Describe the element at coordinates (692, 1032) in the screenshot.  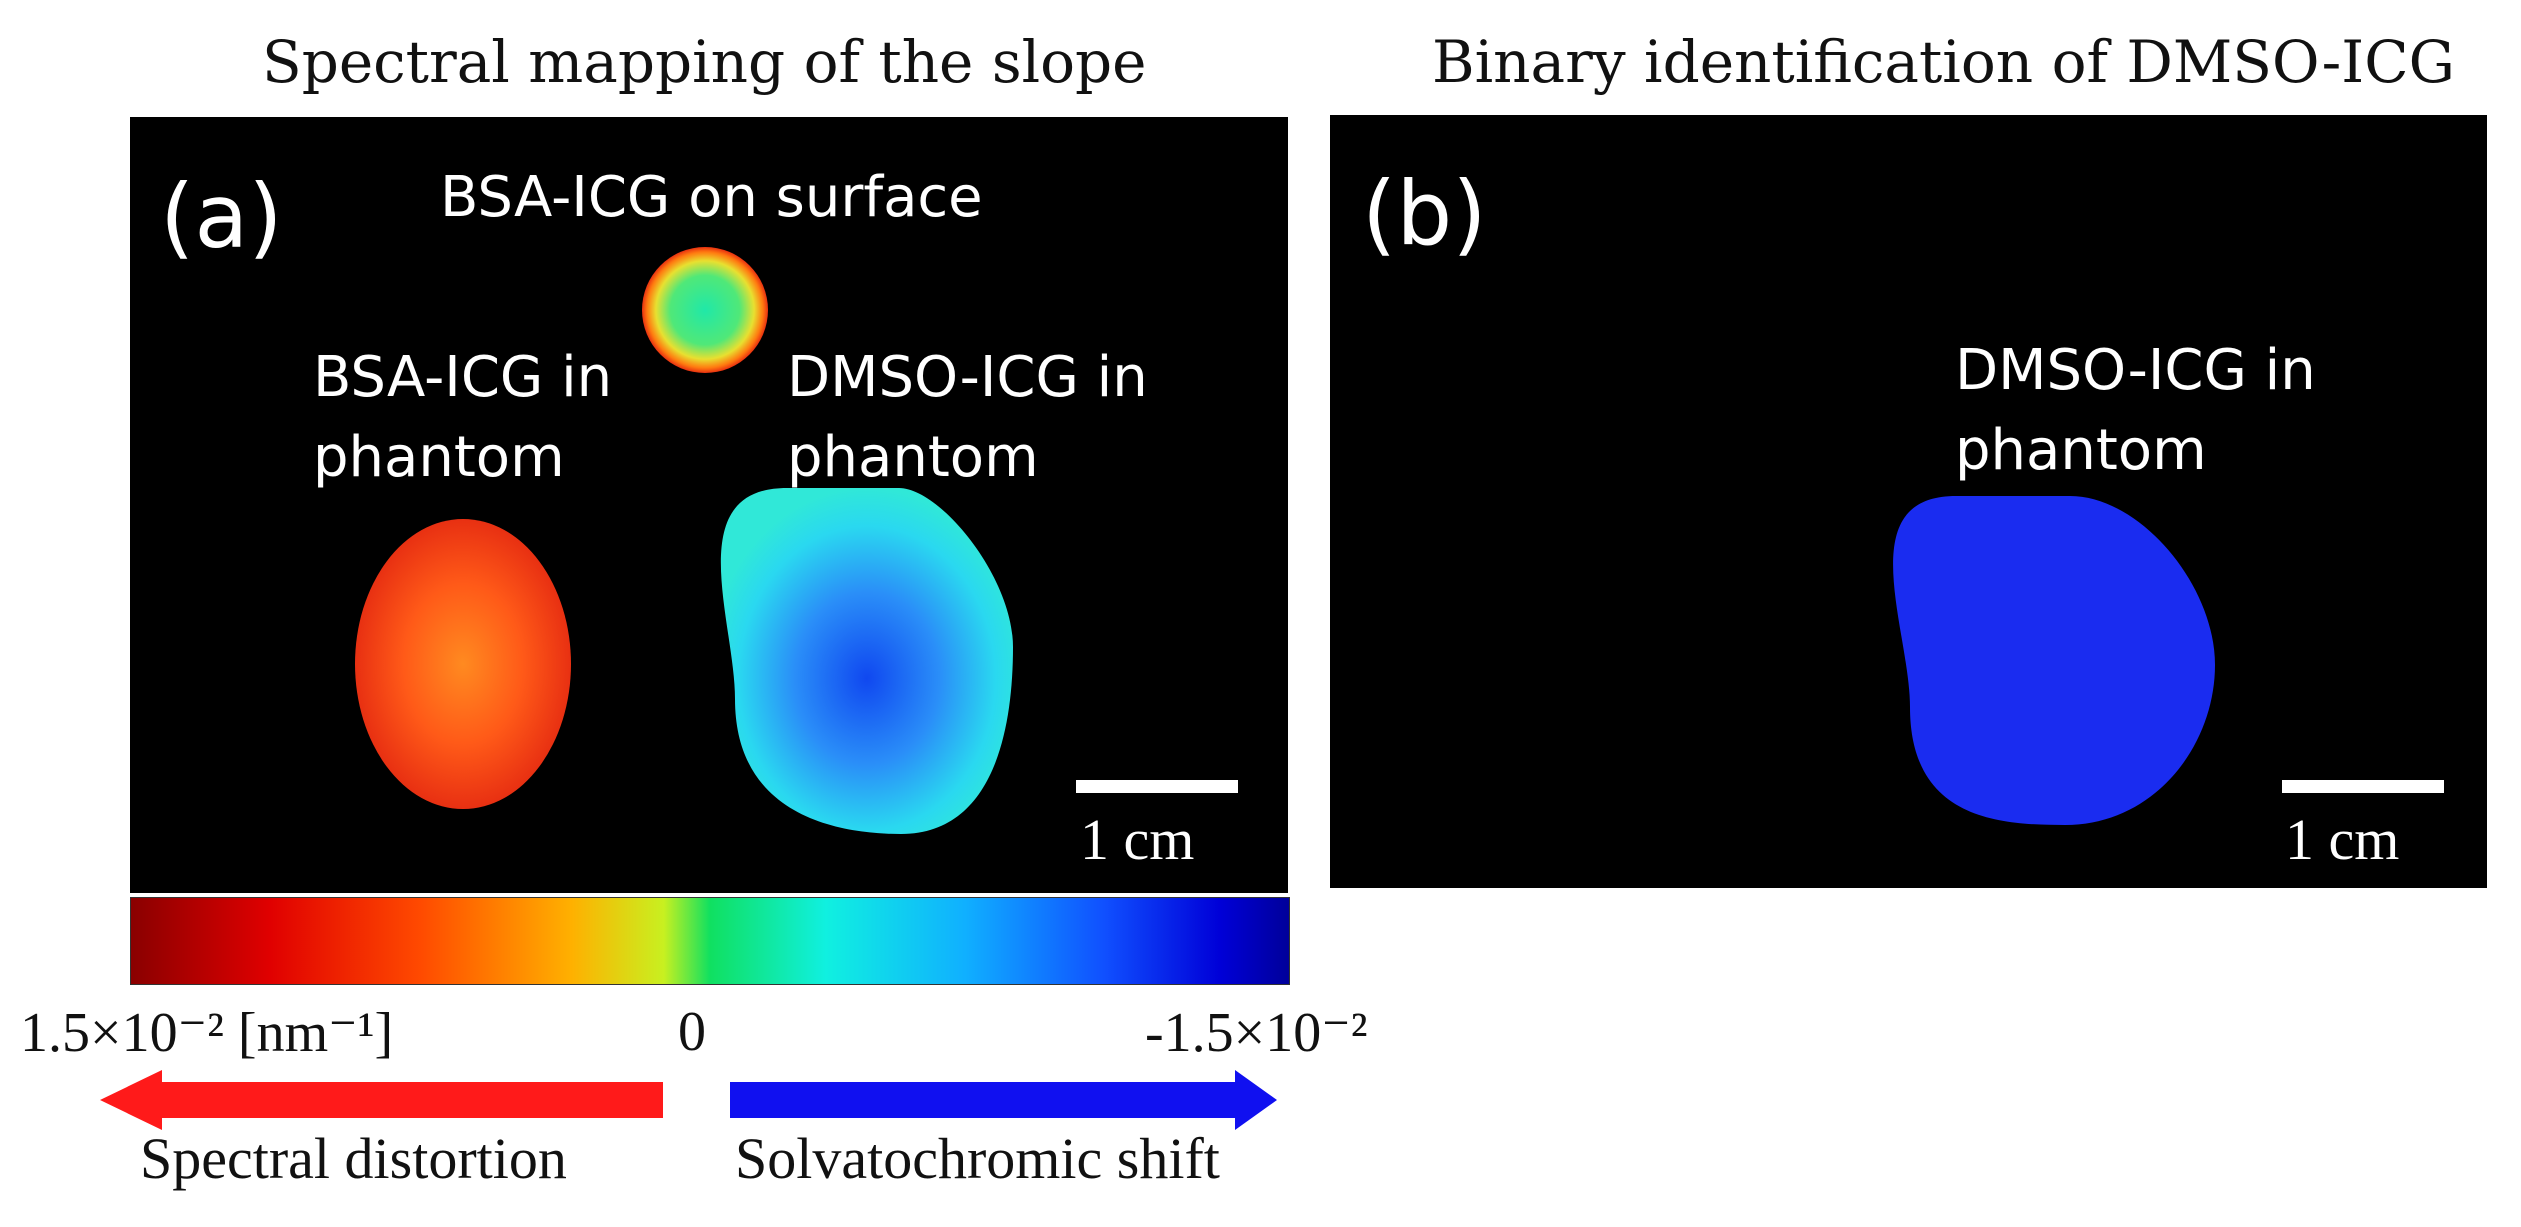
I see `colorbar-center-label: 0` at that location.